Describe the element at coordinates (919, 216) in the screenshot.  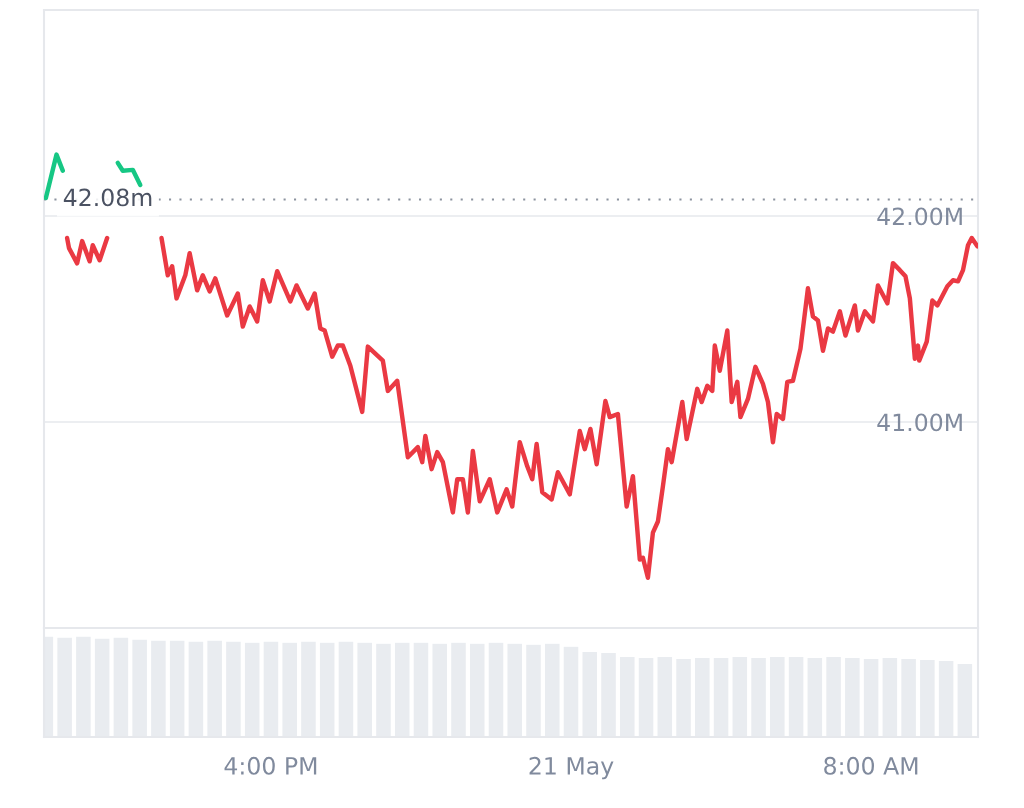
I see `y-tick-label: 42.00M` at that location.